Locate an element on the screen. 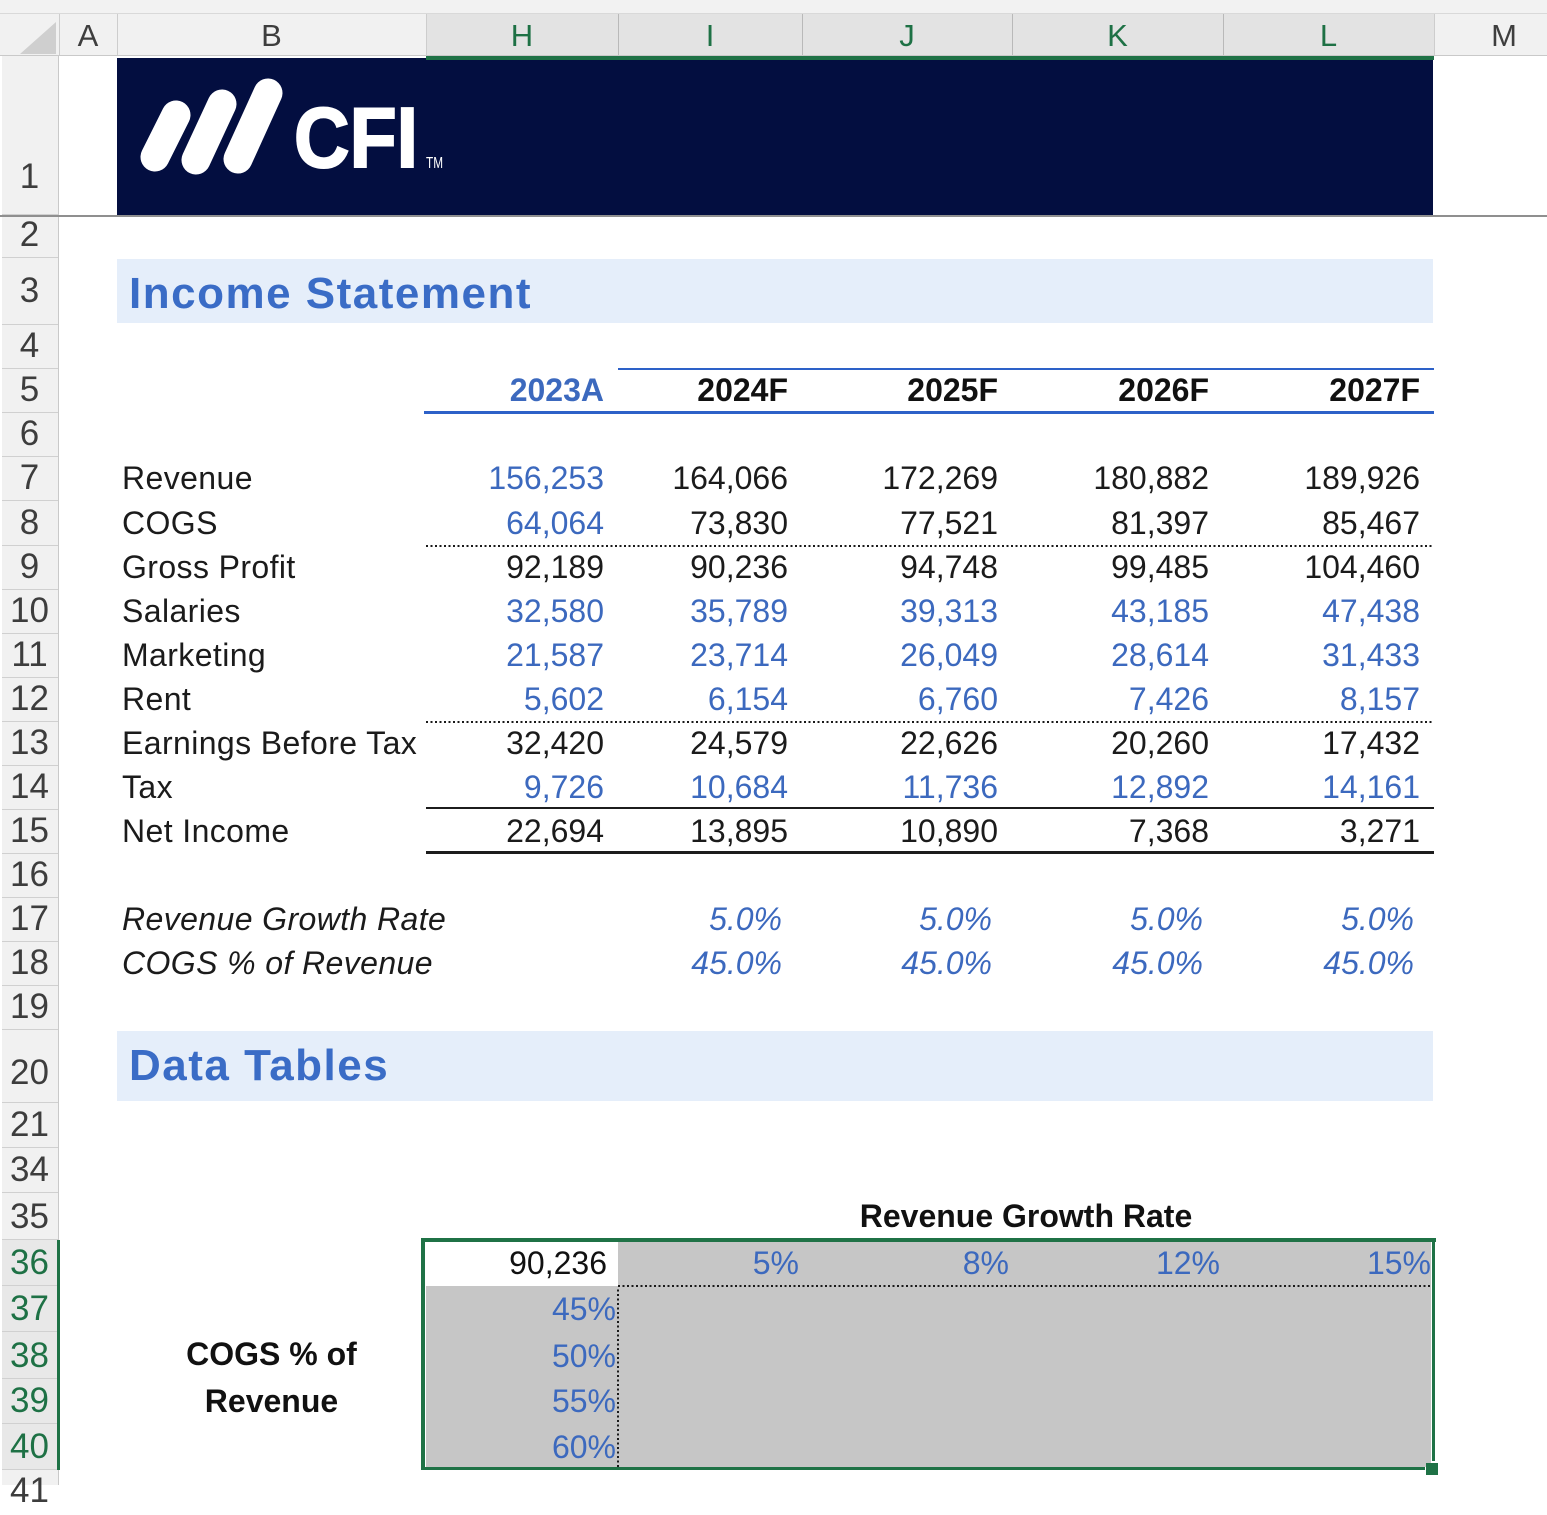  svg-text: TM is located at coordinates (434, 163).